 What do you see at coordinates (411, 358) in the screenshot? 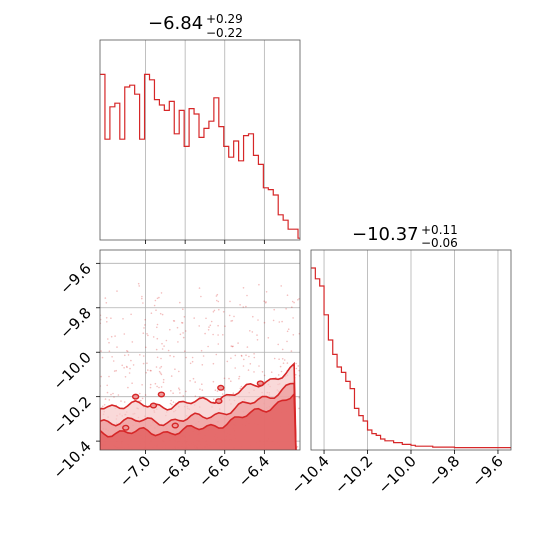
I see `histogram-series` at bounding box center [411, 358].